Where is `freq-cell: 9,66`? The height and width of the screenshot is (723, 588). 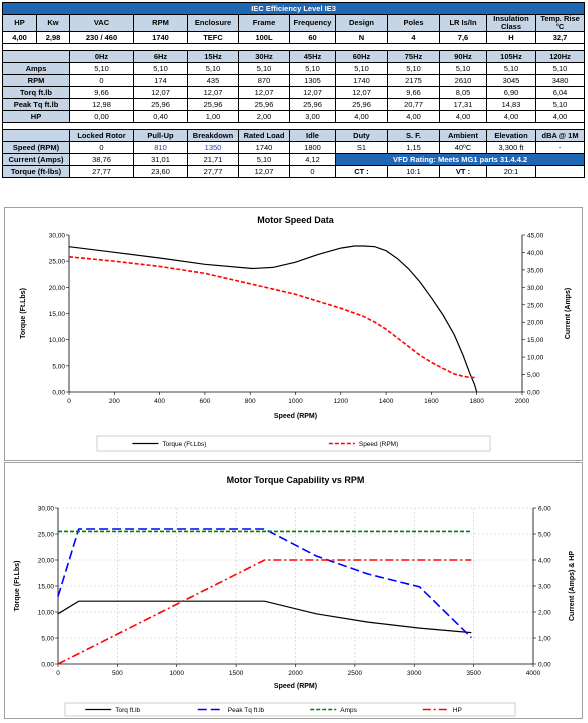 freq-cell: 9,66 is located at coordinates (413, 92).